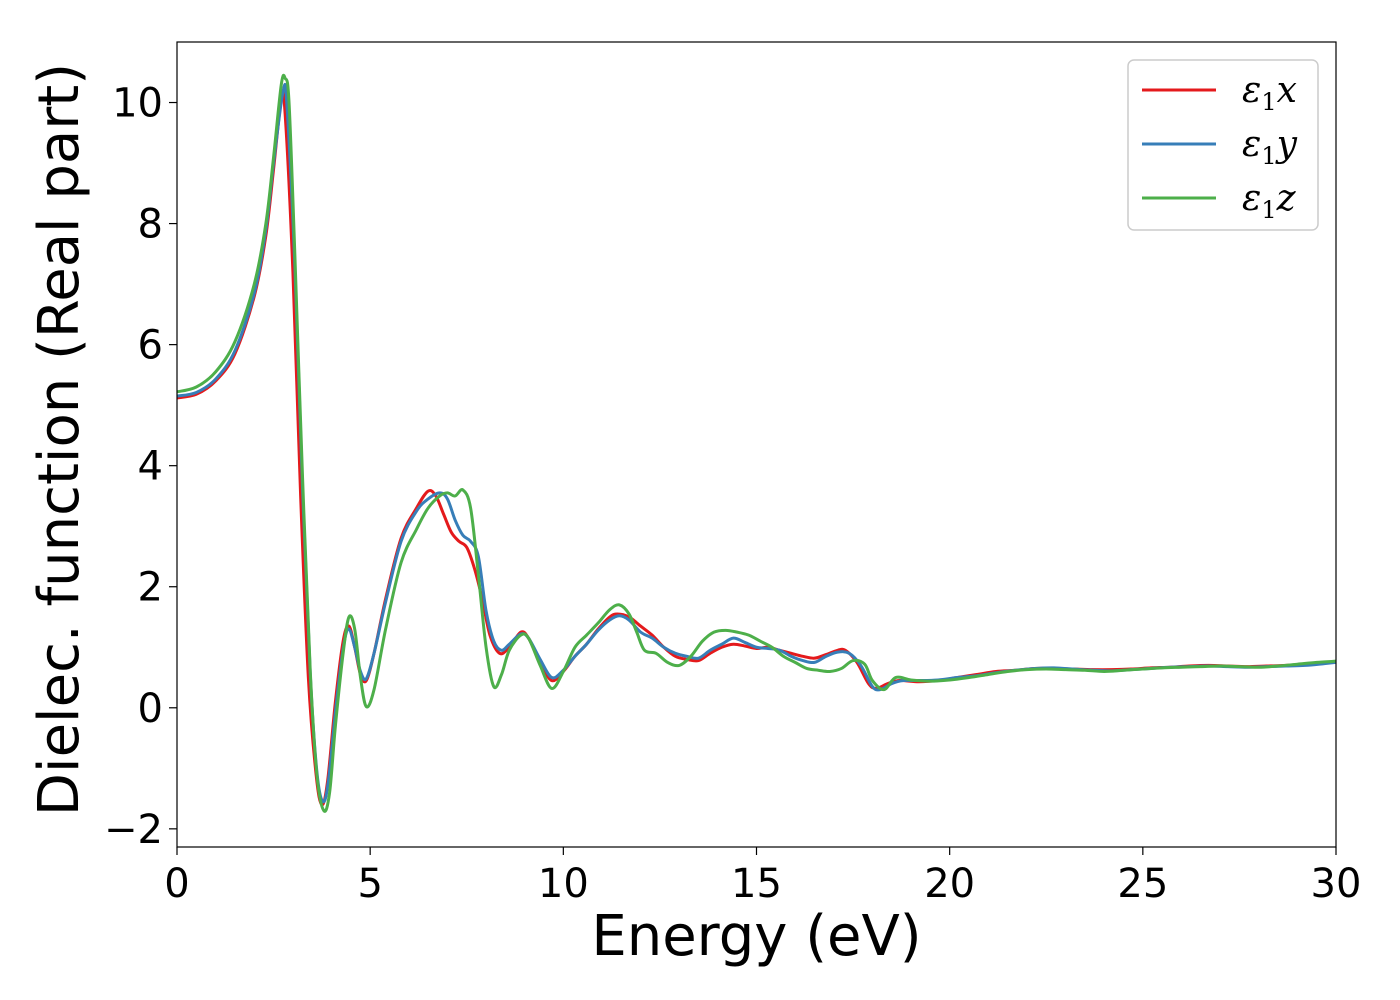 This screenshot has height=1000, width=1400. I want to click on x-axis-label: Energy (eV), so click(756, 936).